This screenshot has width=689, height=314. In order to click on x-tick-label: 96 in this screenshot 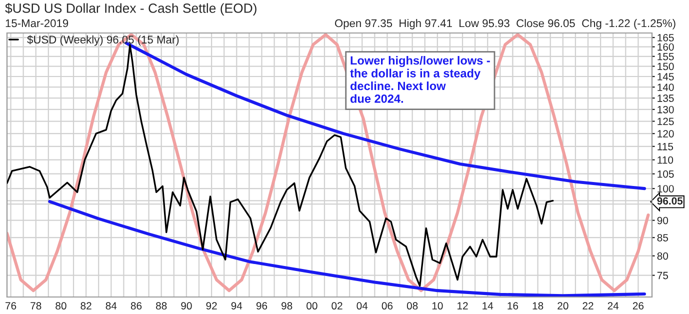, I will do `click(262, 306)`.